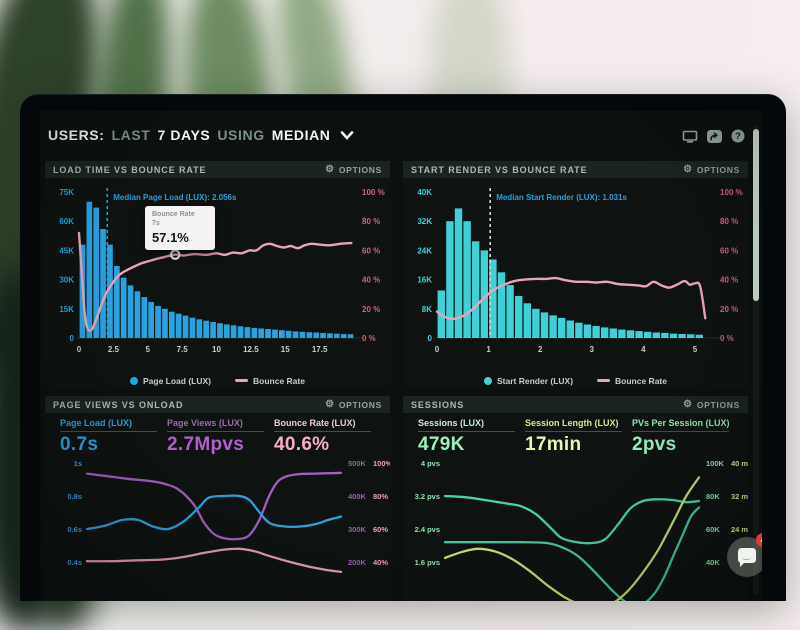 This screenshot has height=630, width=800. What do you see at coordinates (499, 169) in the screenshot?
I see `panel-title: START RENDER VS BOUNCE RATE` at bounding box center [499, 169].